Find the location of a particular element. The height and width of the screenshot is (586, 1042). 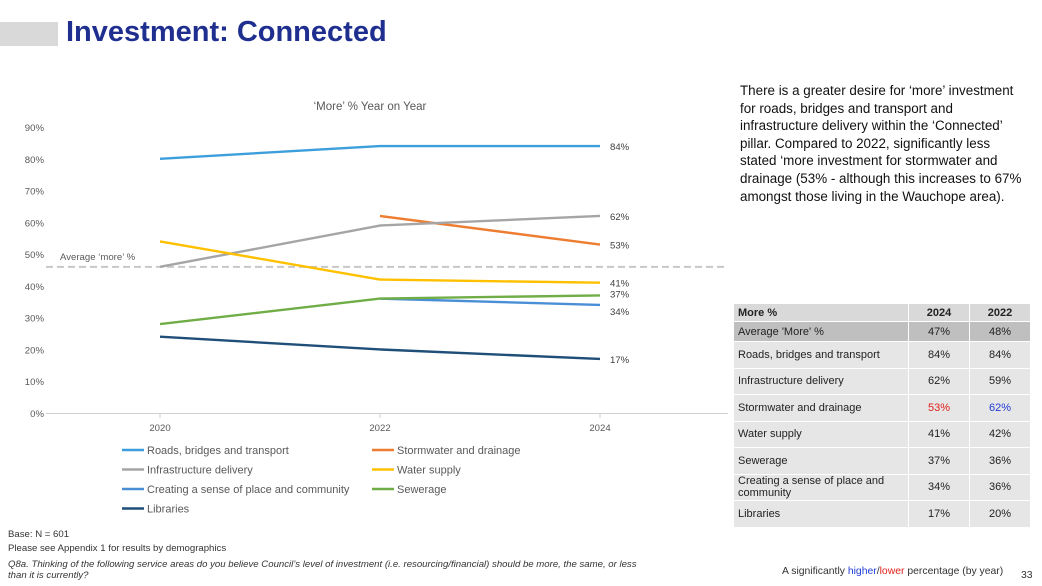

y-tick-label: 40% is located at coordinates (35, 287).